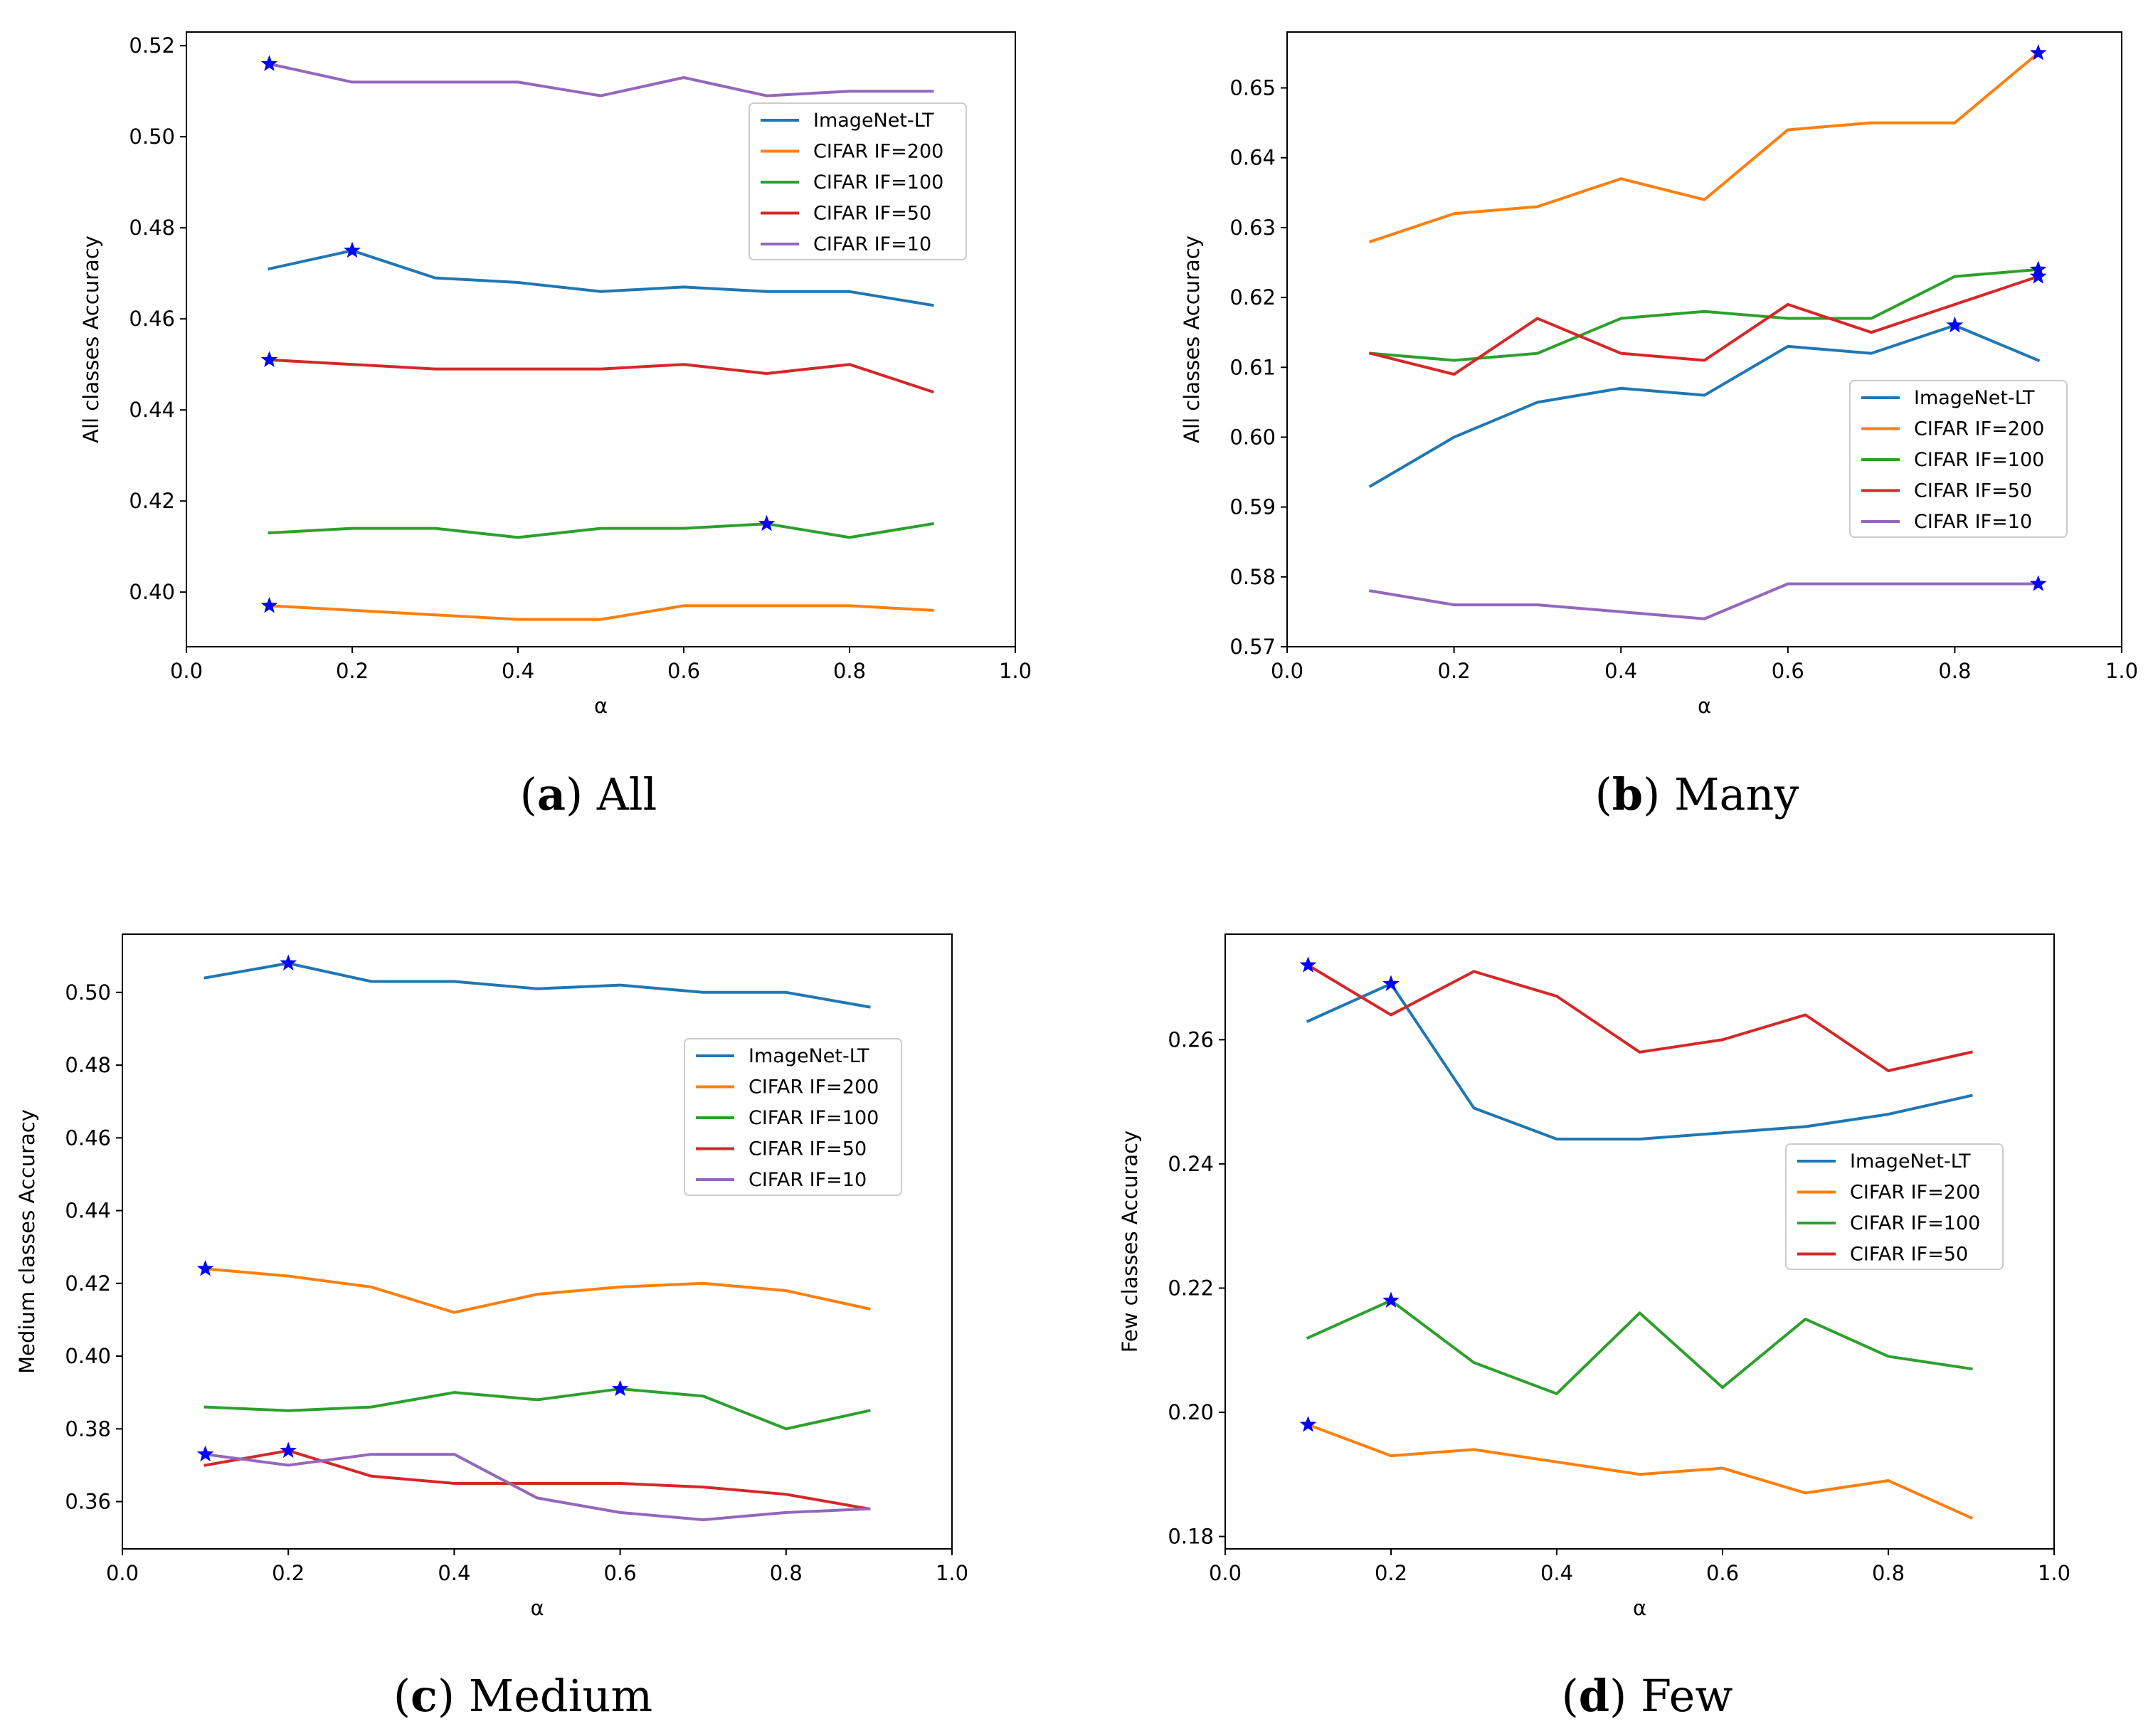 The image size is (2153, 1736). I want to click on y-axis-label: Medium classes Accuracy, so click(27, 1242).